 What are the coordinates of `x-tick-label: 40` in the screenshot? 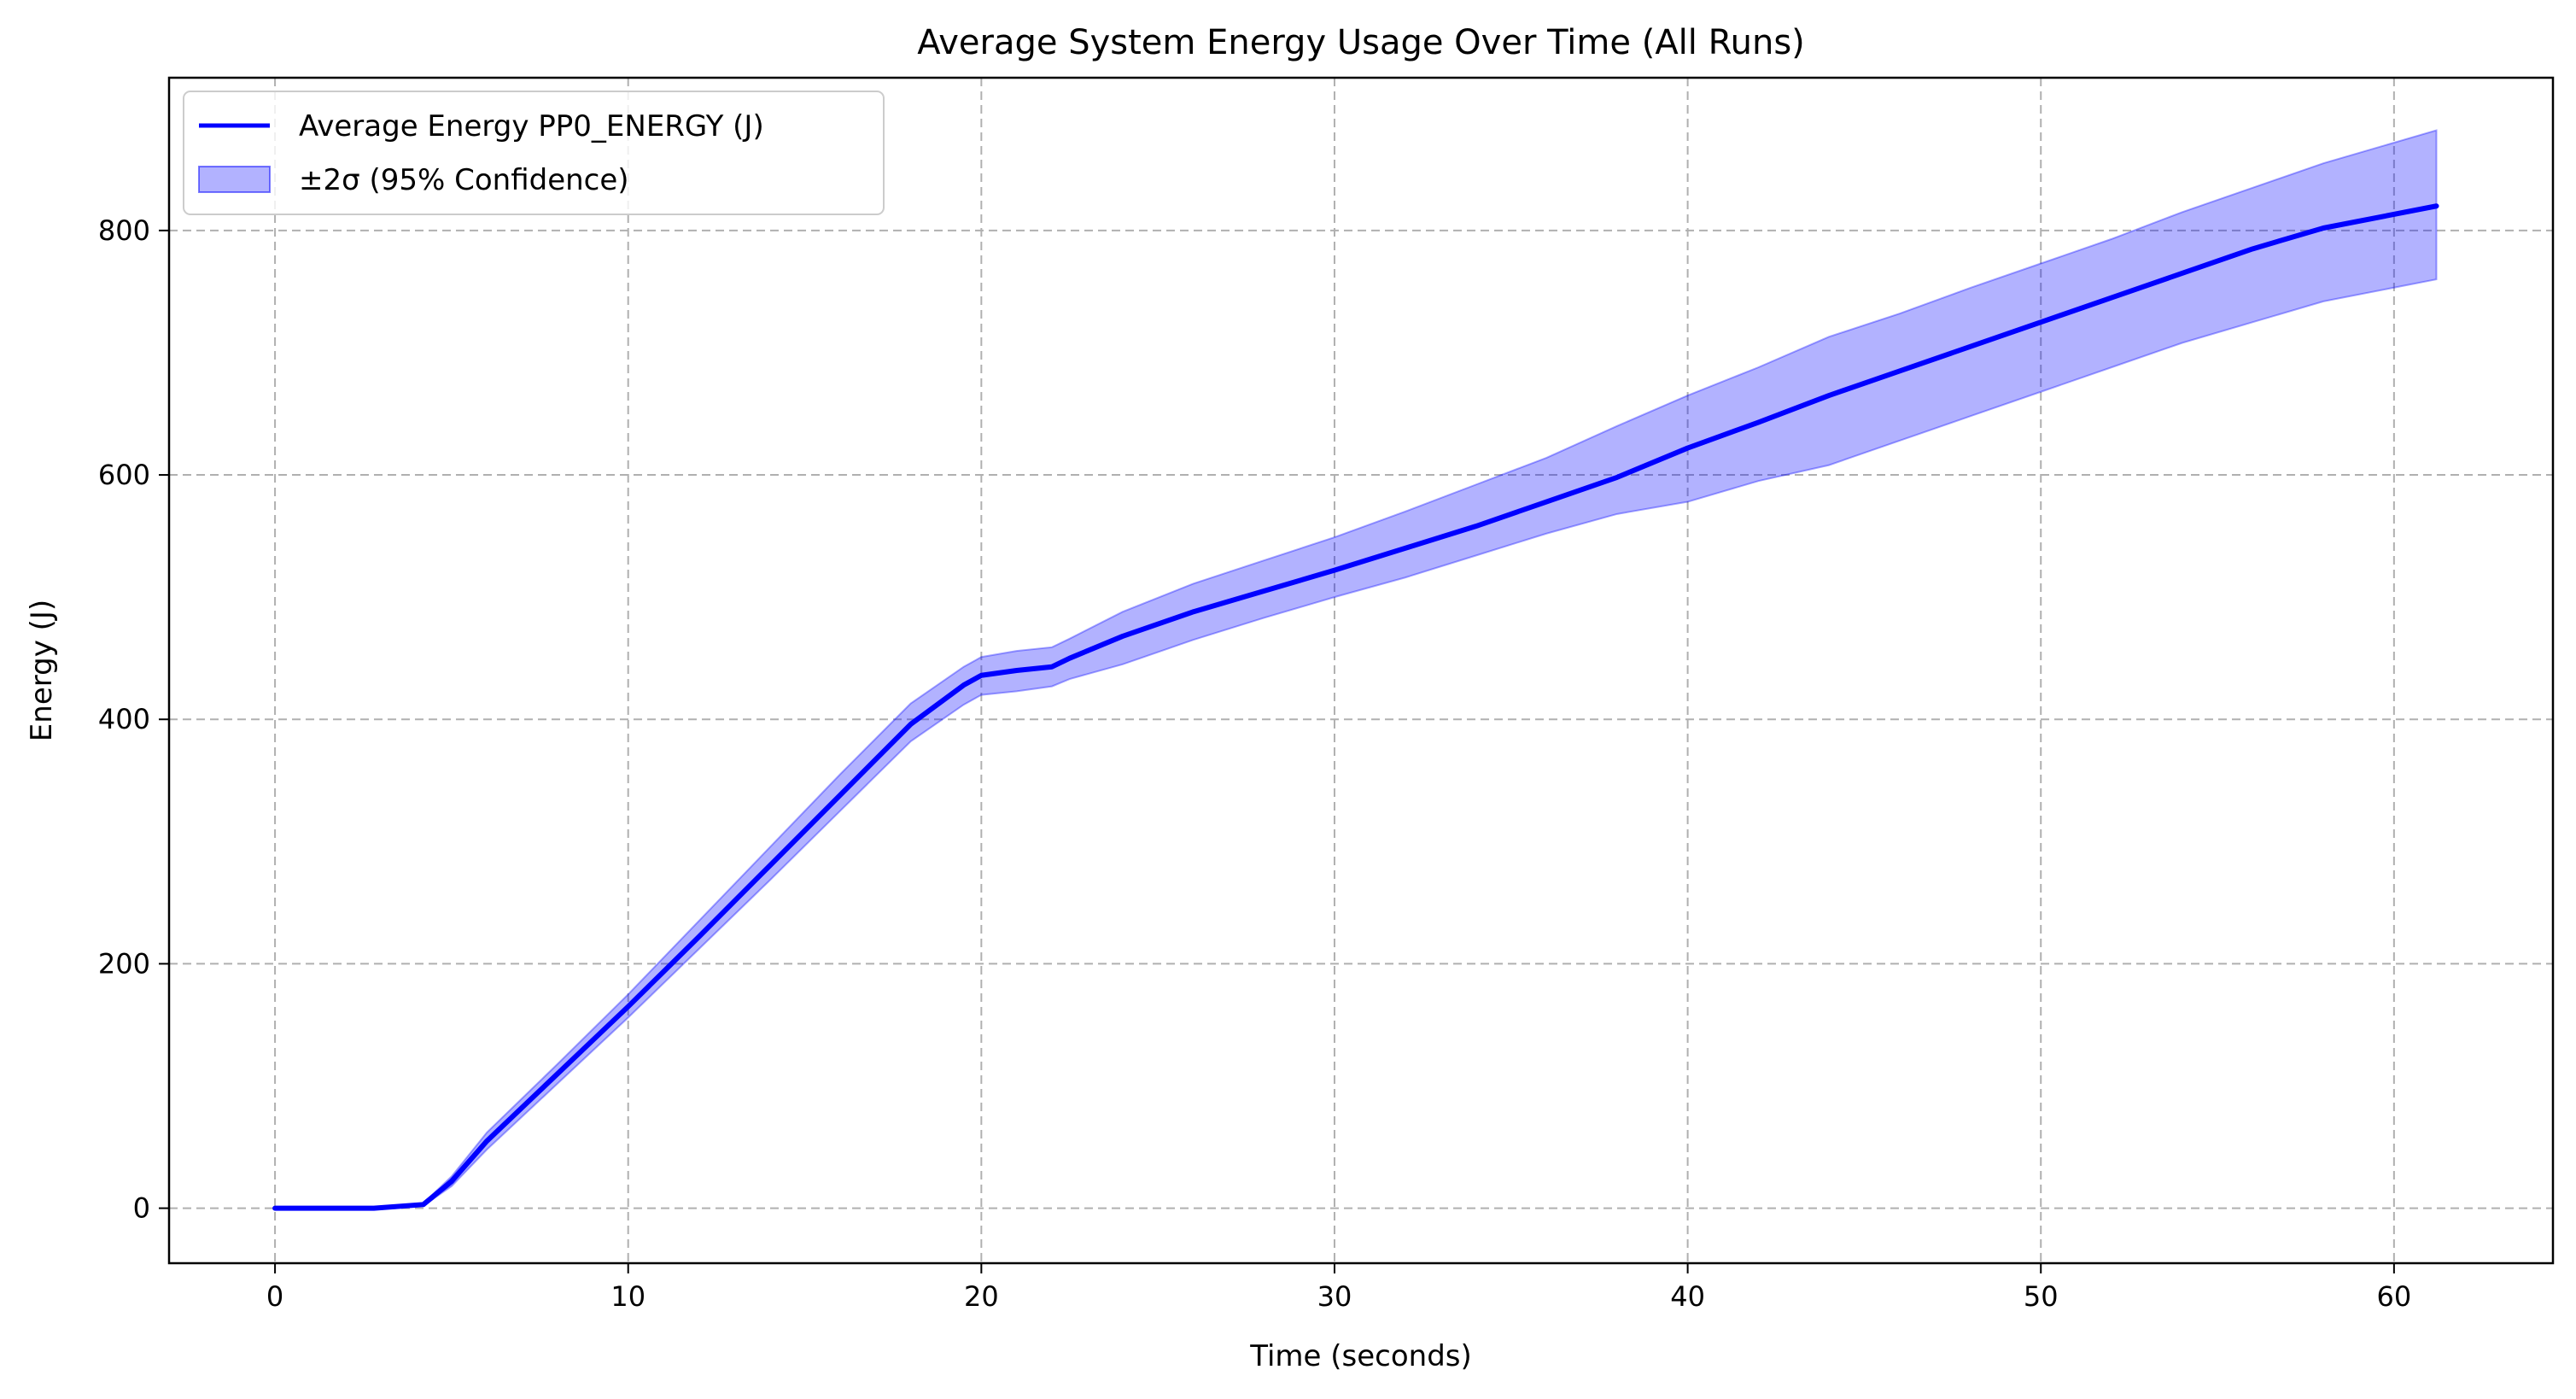 It's located at (1687, 1297).